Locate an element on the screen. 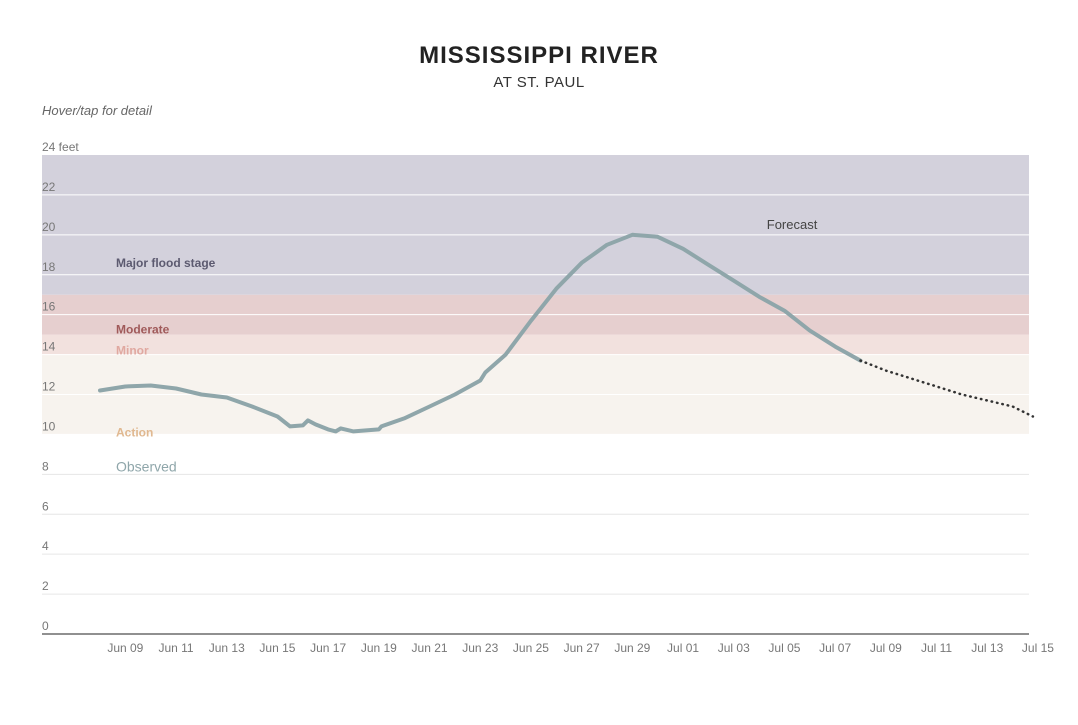 This screenshot has height=725, width=1078. x-tick-label: Jun 09 is located at coordinates (125, 648).